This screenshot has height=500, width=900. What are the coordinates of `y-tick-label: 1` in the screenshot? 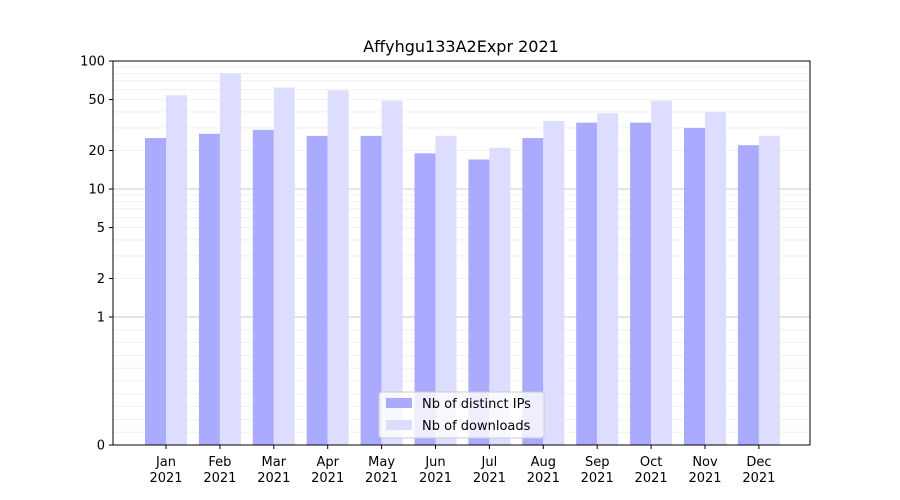 It's located at (101, 318).